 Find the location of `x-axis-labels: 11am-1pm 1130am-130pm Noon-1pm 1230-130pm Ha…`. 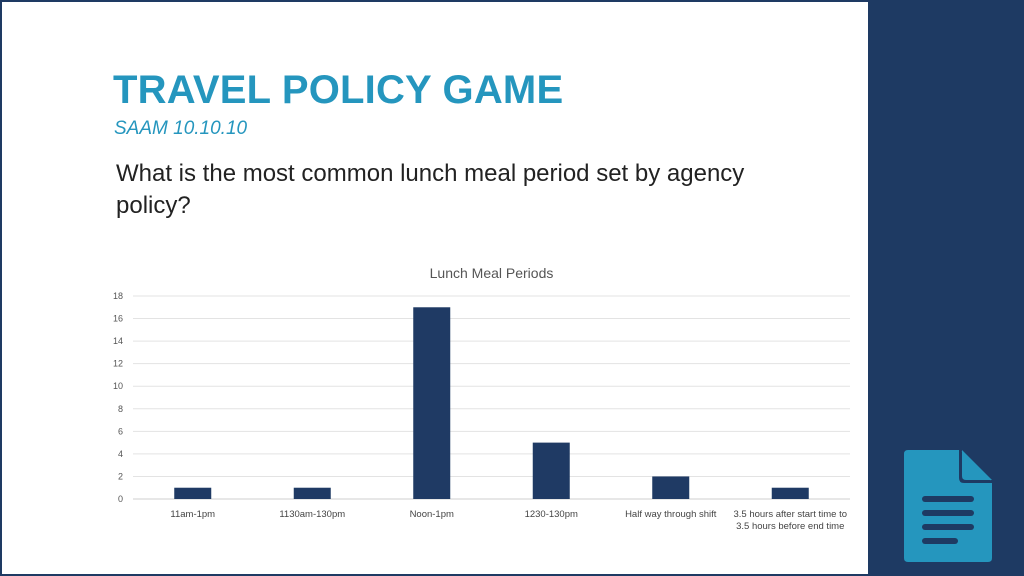

x-axis-labels: 11am-1pm 1130am-130pm Noon-1pm 1230-130pm Ha… is located at coordinates (508, 520).